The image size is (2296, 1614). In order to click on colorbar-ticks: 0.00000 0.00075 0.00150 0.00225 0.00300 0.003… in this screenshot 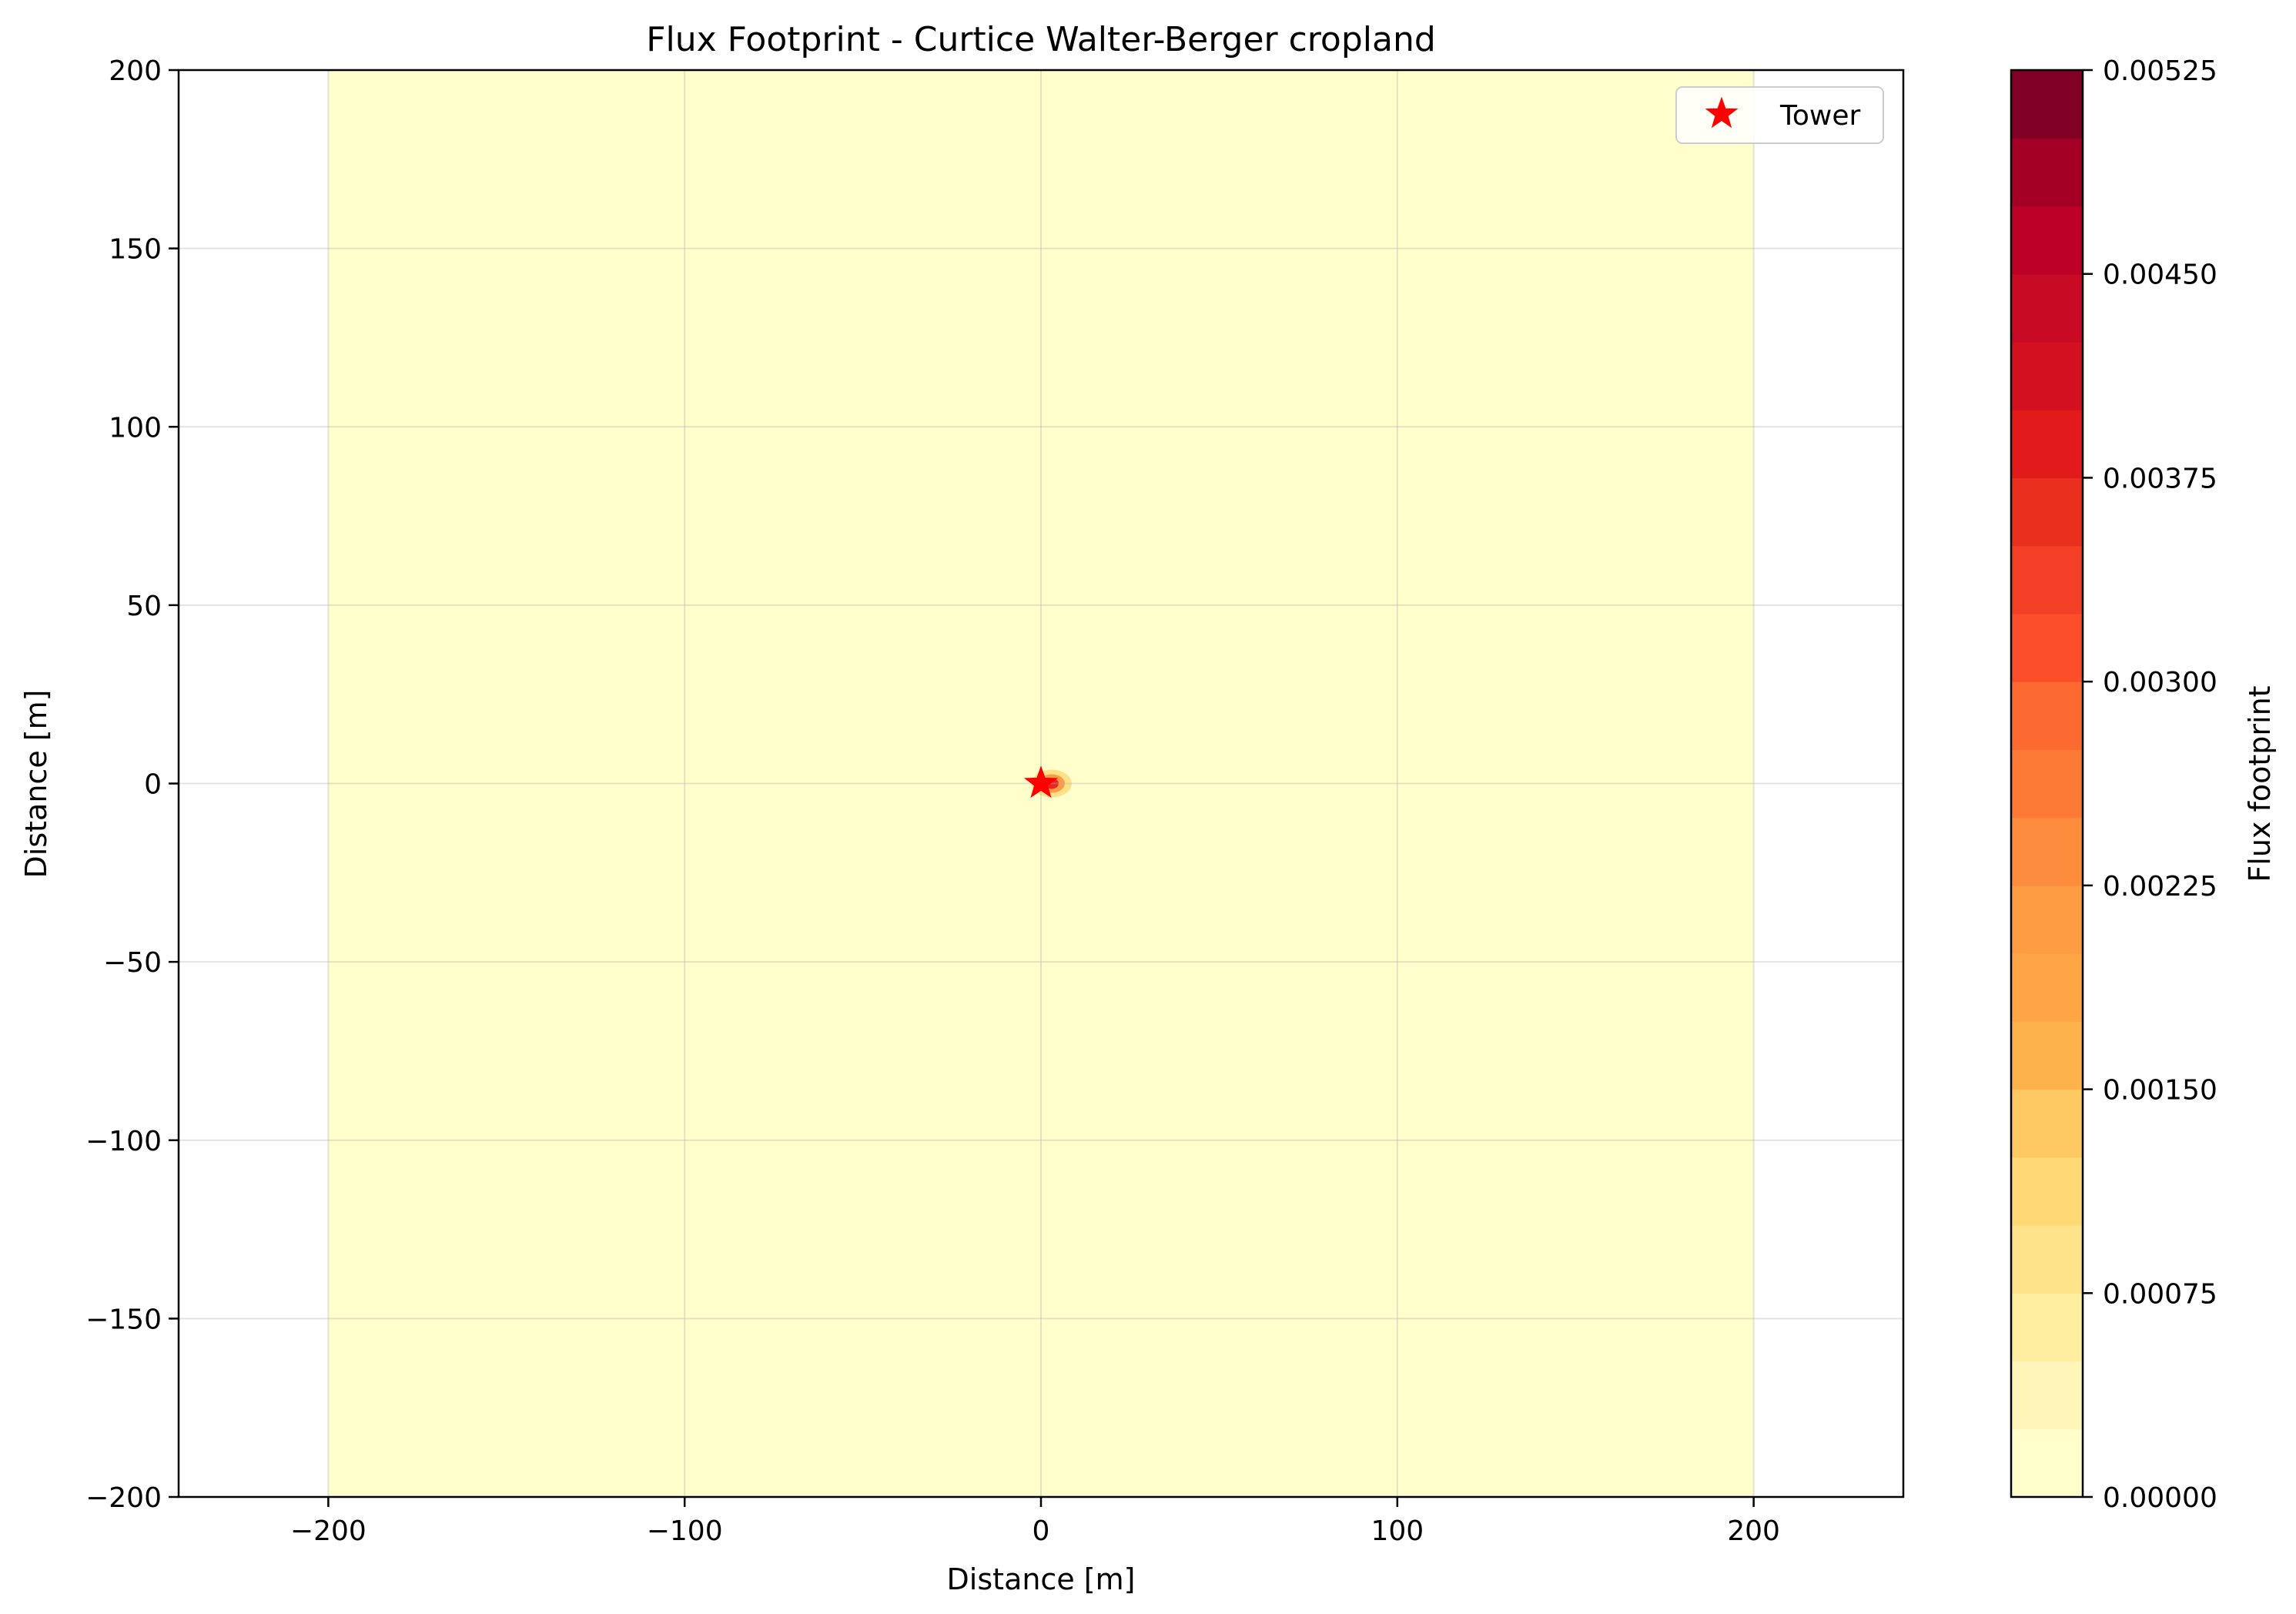, I will do `click(2150, 785)`.